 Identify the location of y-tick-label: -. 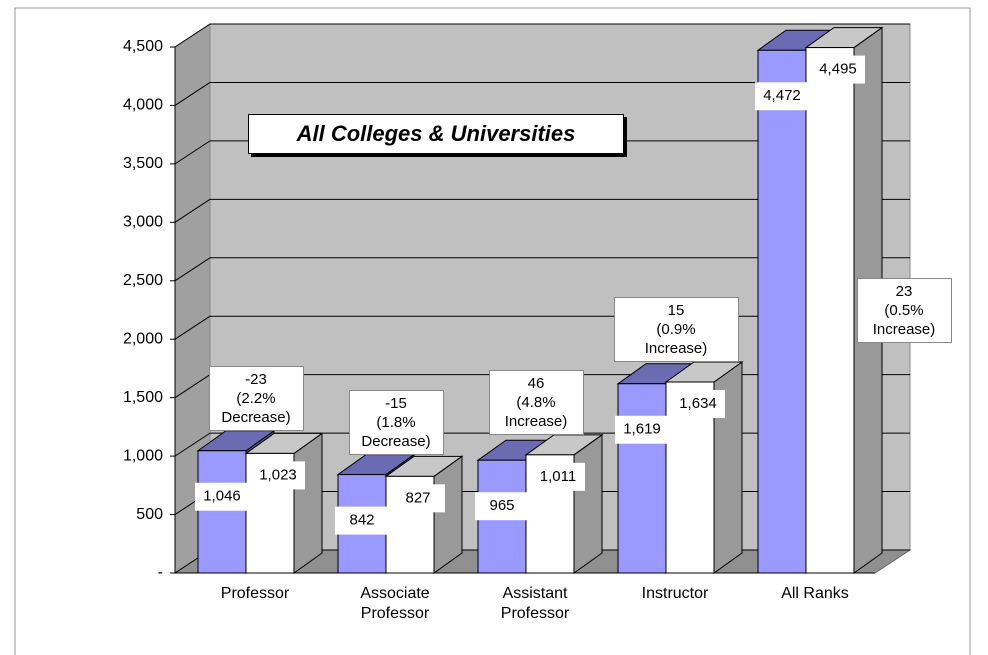
(160, 572).